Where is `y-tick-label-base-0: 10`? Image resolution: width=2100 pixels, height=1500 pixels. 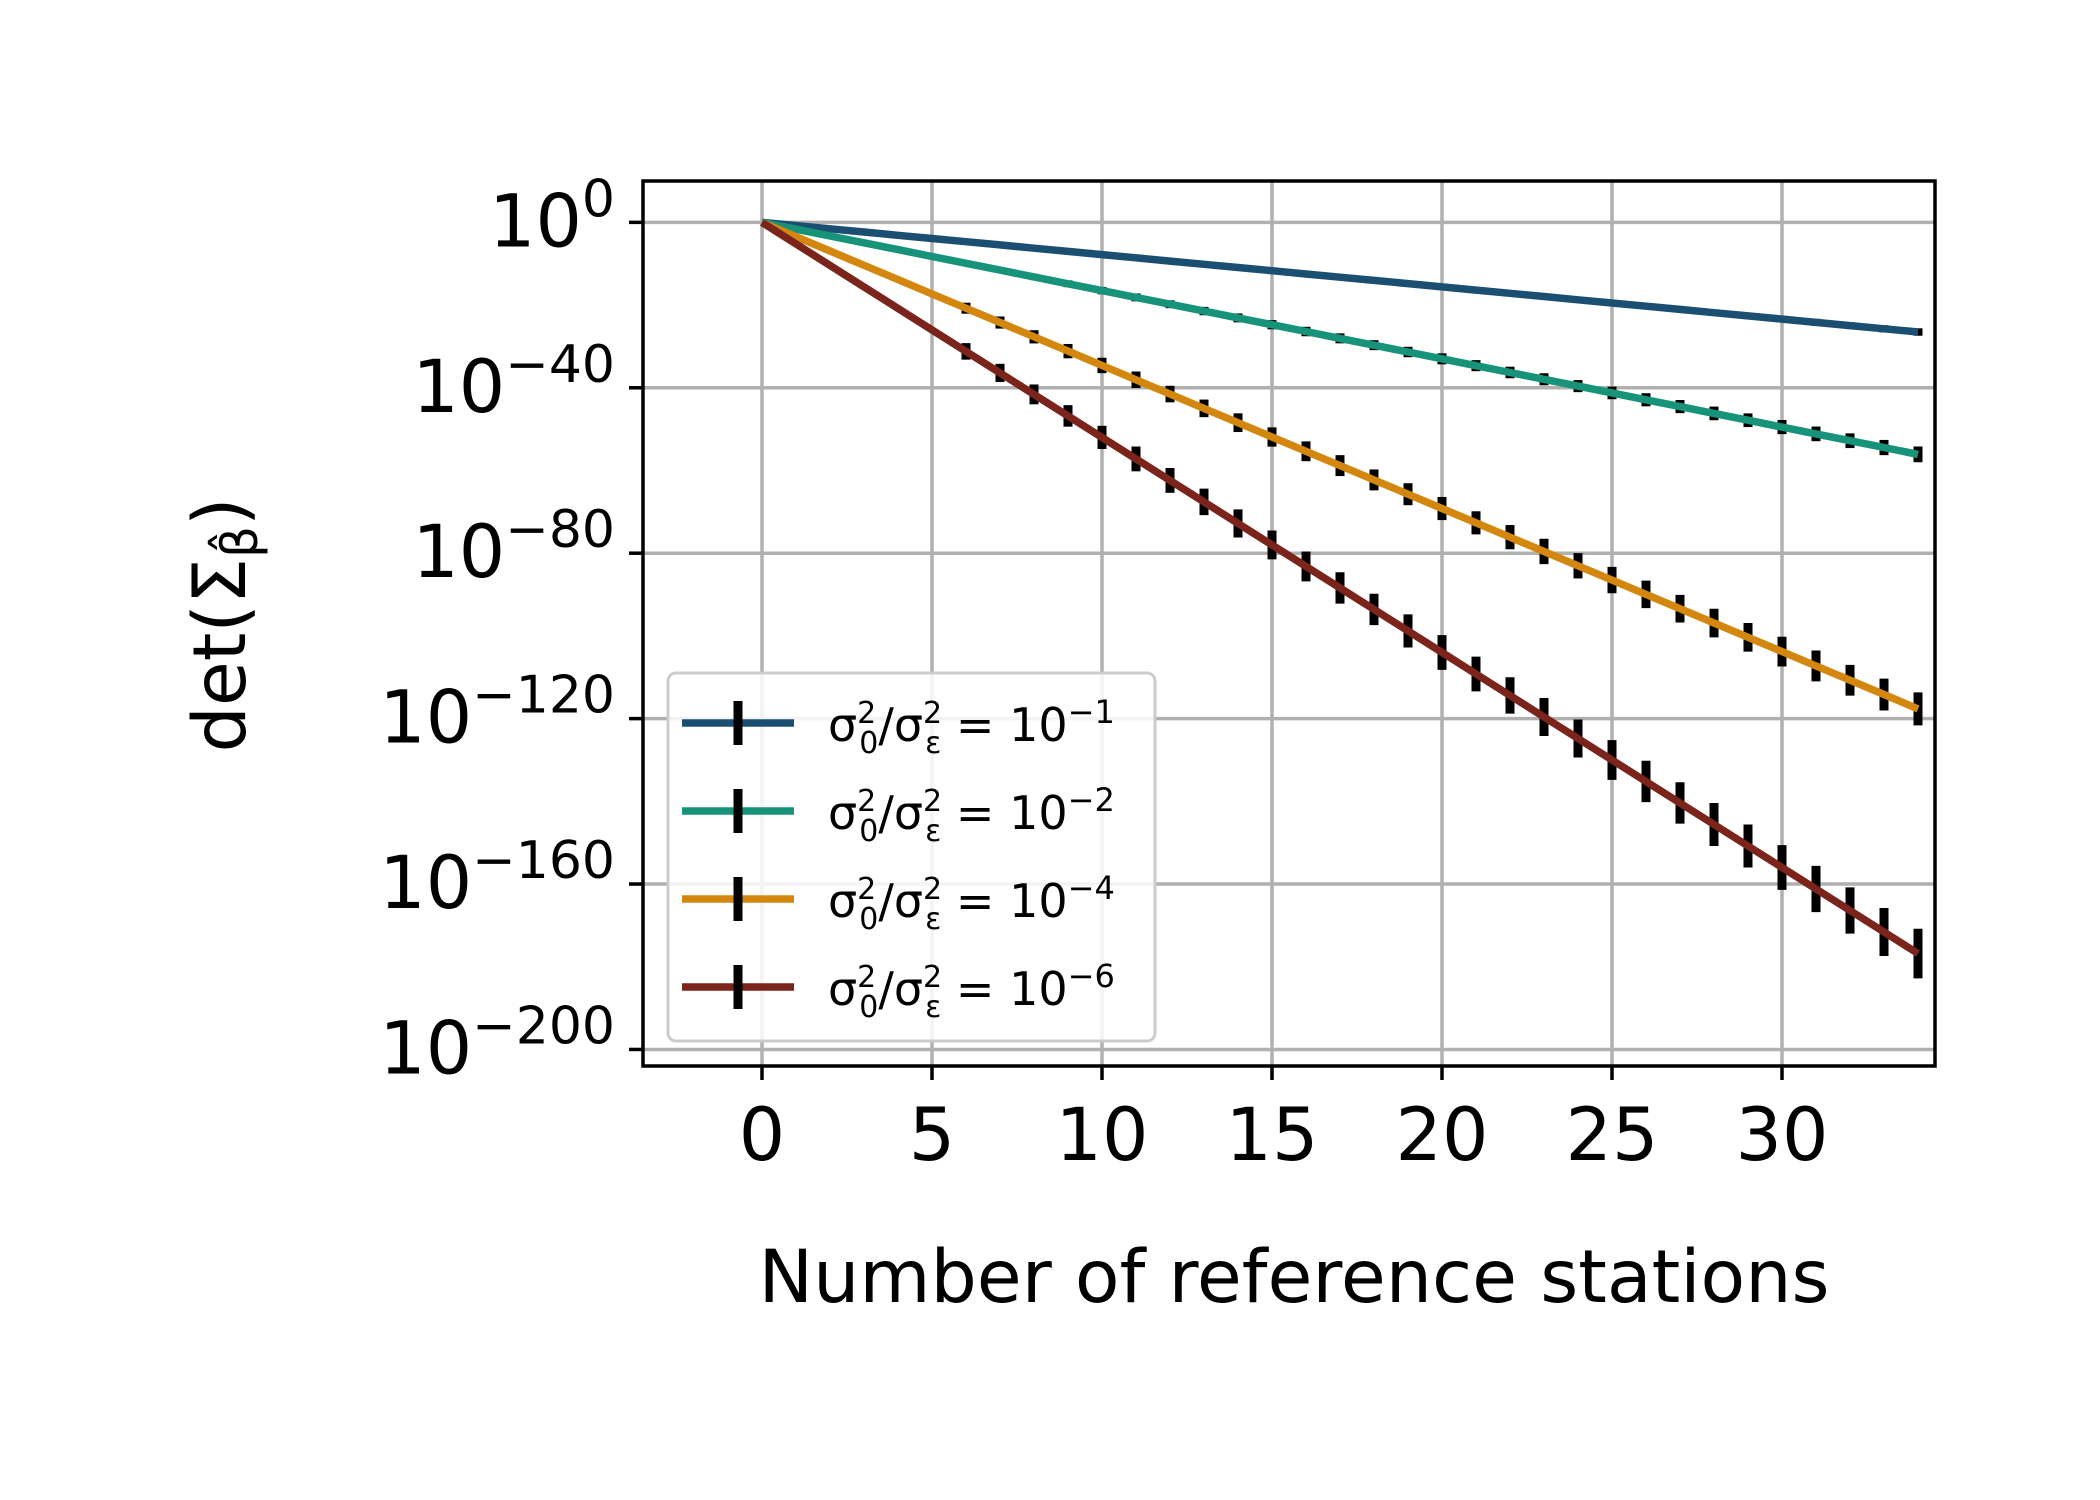 y-tick-label-base-0: 10 is located at coordinates (535, 221).